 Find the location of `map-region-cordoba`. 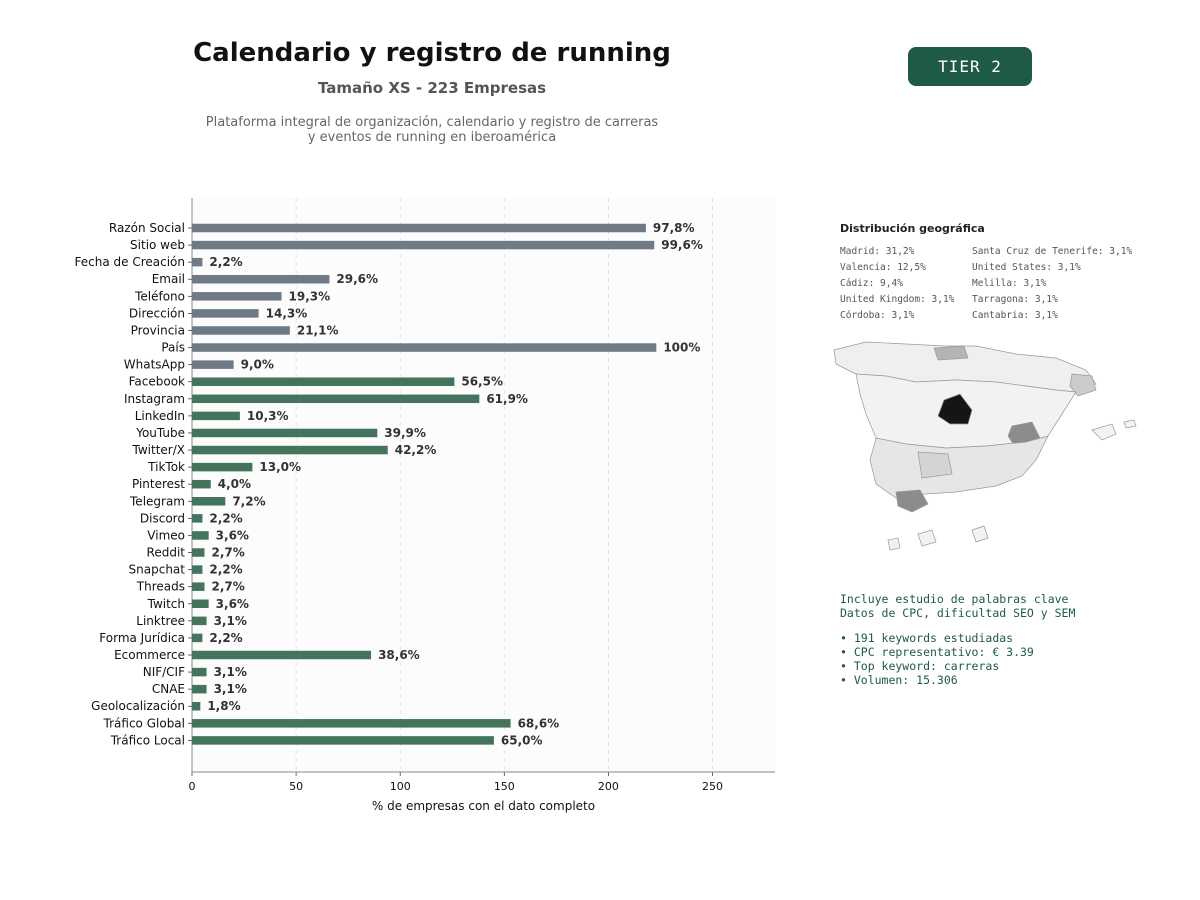

map-region-cordoba is located at coordinates (935, 465).